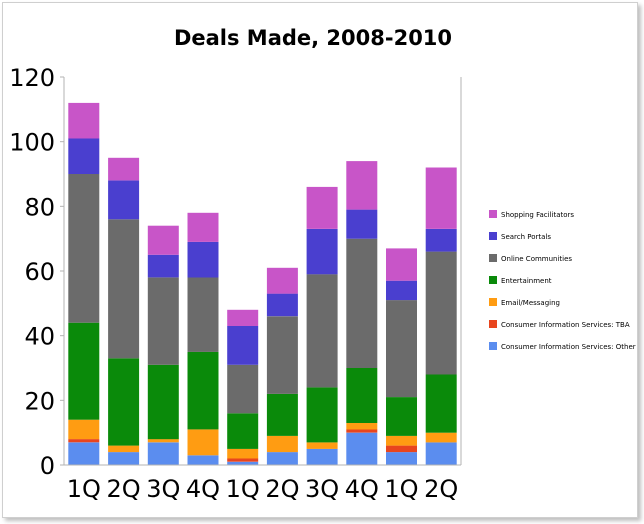  I want to click on y-tick-label: 40, so click(39, 337).